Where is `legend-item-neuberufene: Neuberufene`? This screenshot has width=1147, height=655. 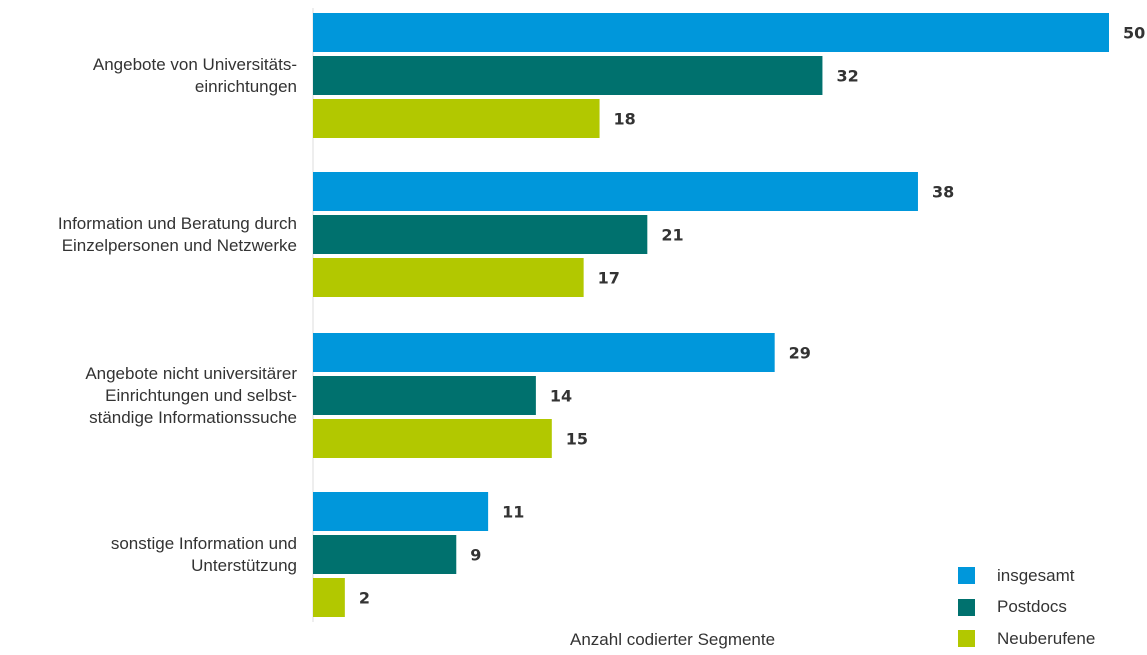 legend-item-neuberufene: Neuberufene is located at coordinates (1026, 639).